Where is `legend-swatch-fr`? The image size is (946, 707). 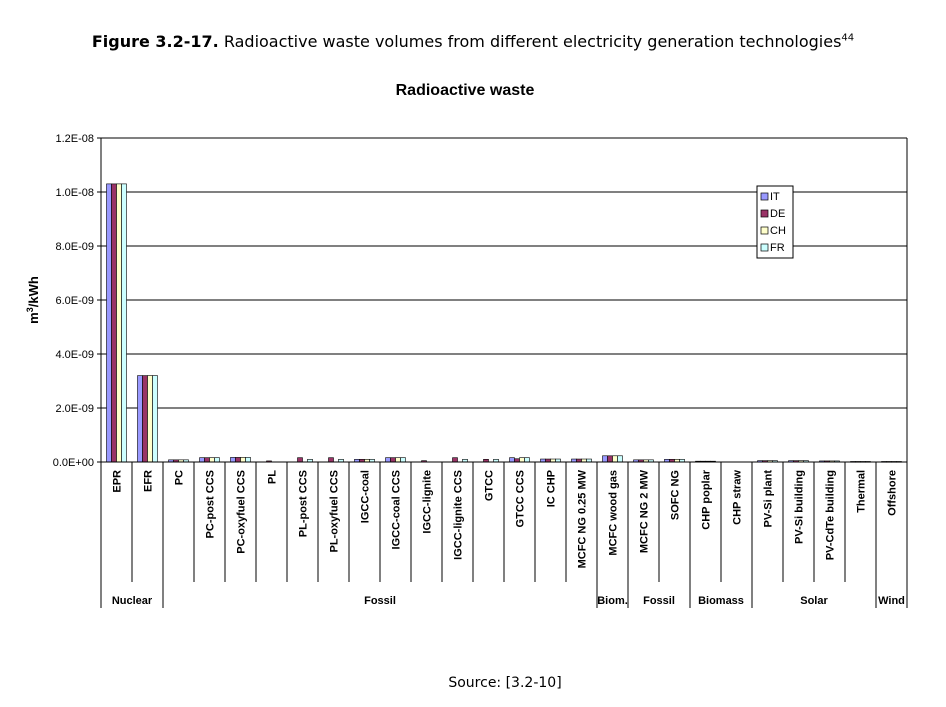
legend-swatch-fr is located at coordinates (764, 247).